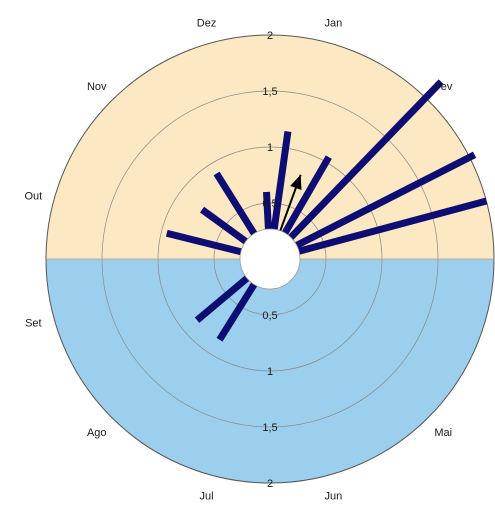  Describe the element at coordinates (33, 197) in the screenshot. I see `month-label: Out` at that location.